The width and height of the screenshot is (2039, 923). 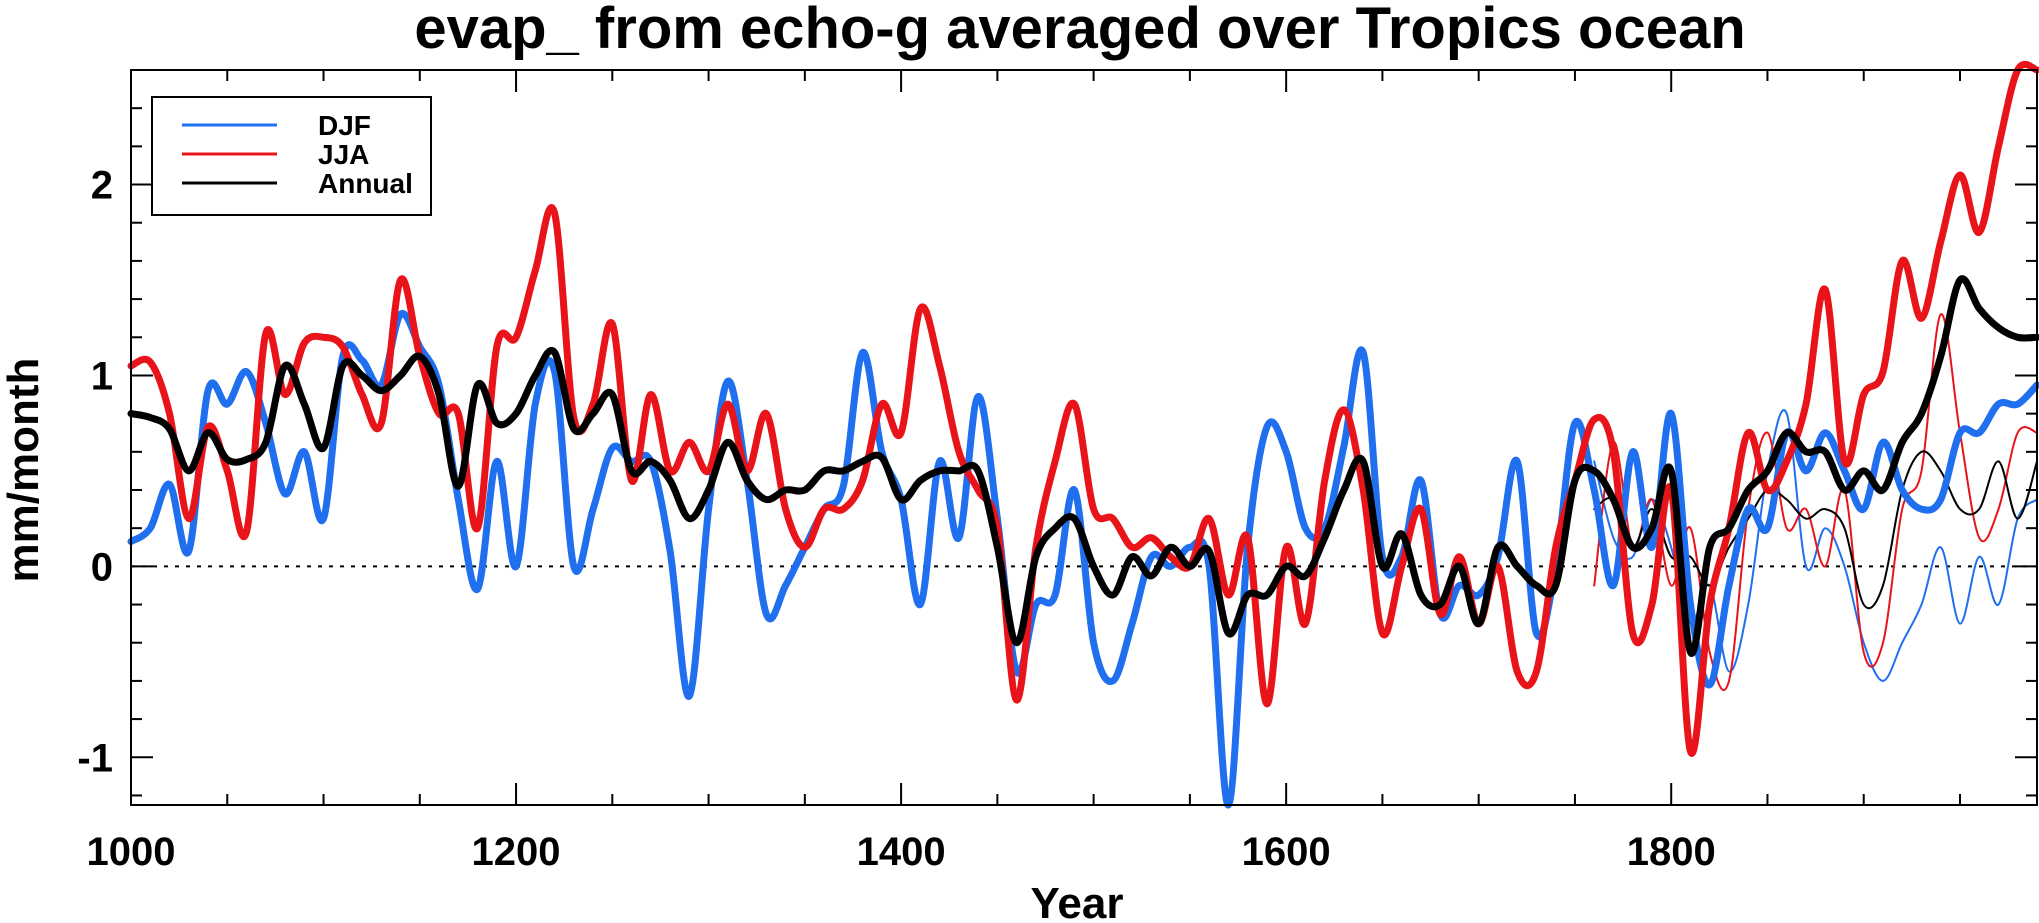 What do you see at coordinates (102, 186) in the screenshot?
I see `y-tick-label: 2` at bounding box center [102, 186].